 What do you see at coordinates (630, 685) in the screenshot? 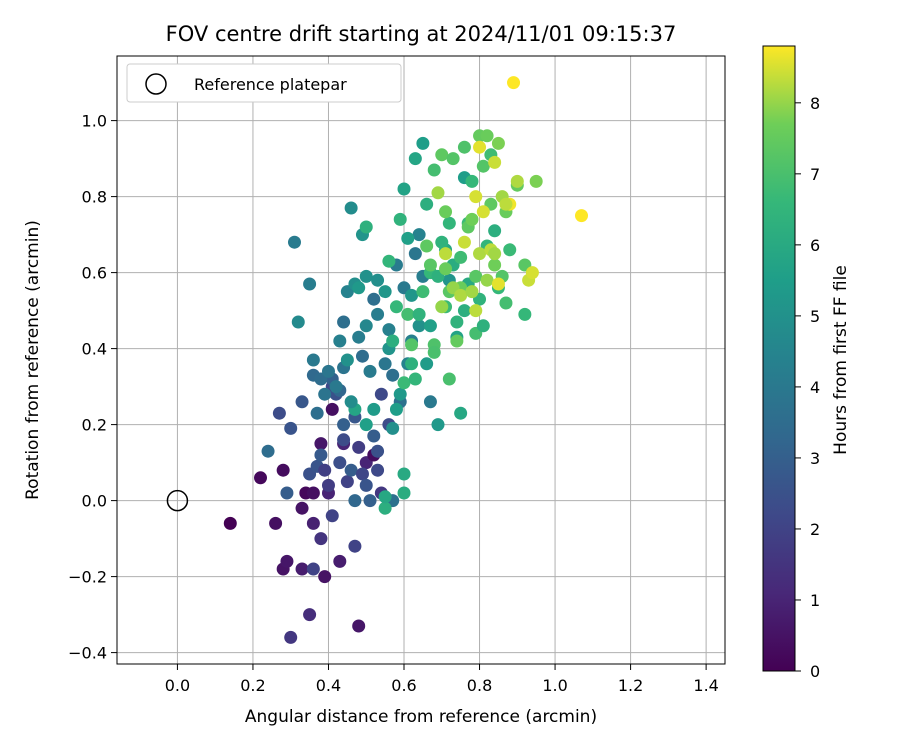
I see `x-tick-label: 1.2` at bounding box center [630, 685].